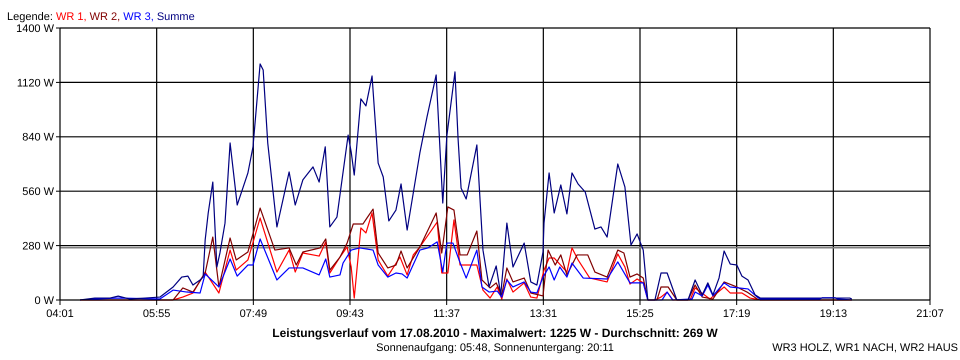 The width and height of the screenshot is (960, 360). What do you see at coordinates (60, 314) in the screenshot?
I see `x-tick-label: 04:01` at bounding box center [60, 314].